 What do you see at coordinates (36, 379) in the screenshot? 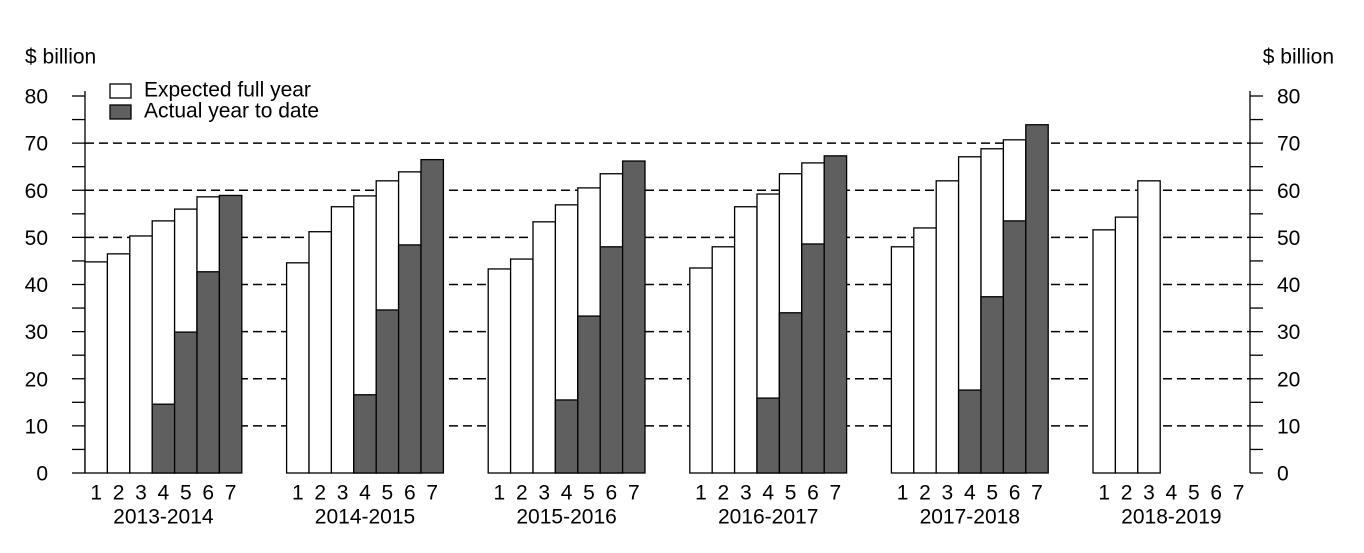
I see `y-tick-label: 20` at bounding box center [36, 379].